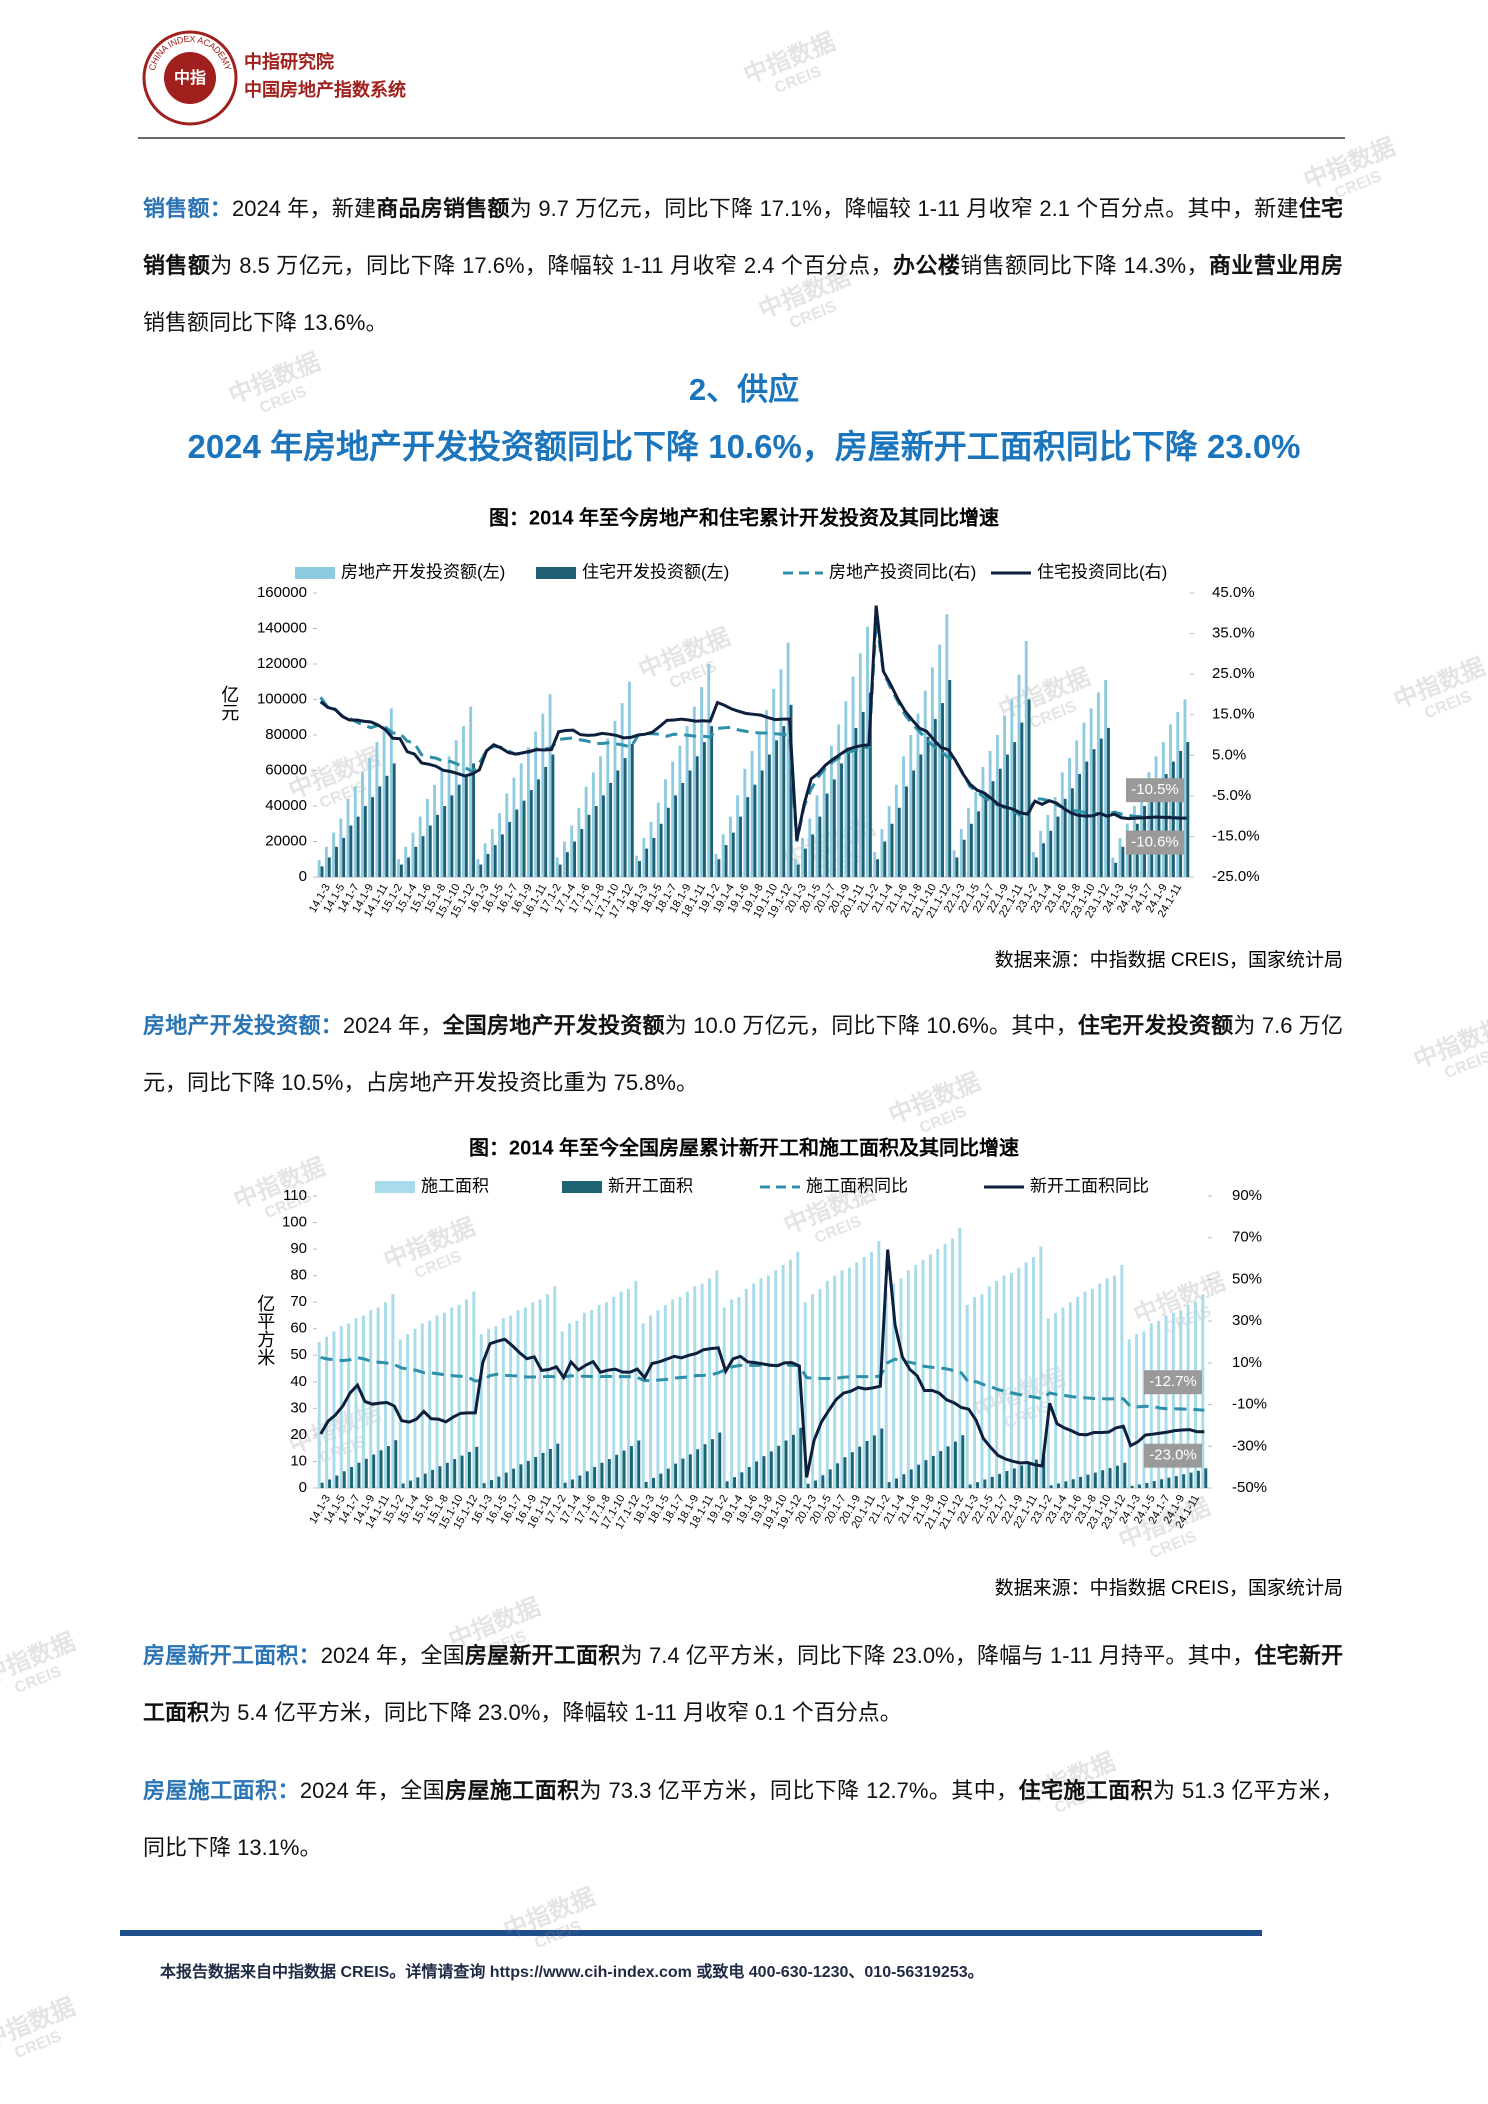 This screenshot has height=2104, width=1488. I want to click on chart-source: 数据来源：中指数据 CREIS，国家统计局, so click(1169, 1588).